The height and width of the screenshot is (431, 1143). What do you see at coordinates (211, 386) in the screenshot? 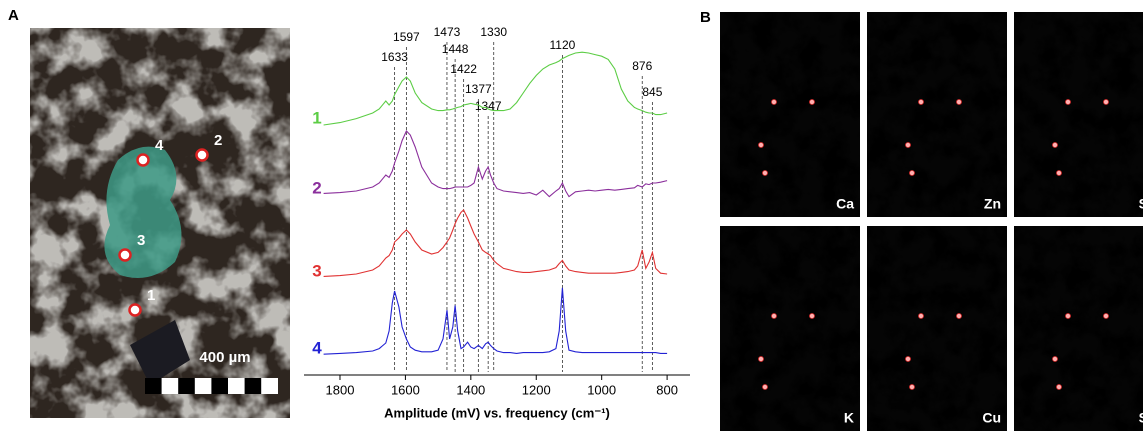
I see `scale-bar` at bounding box center [211, 386].